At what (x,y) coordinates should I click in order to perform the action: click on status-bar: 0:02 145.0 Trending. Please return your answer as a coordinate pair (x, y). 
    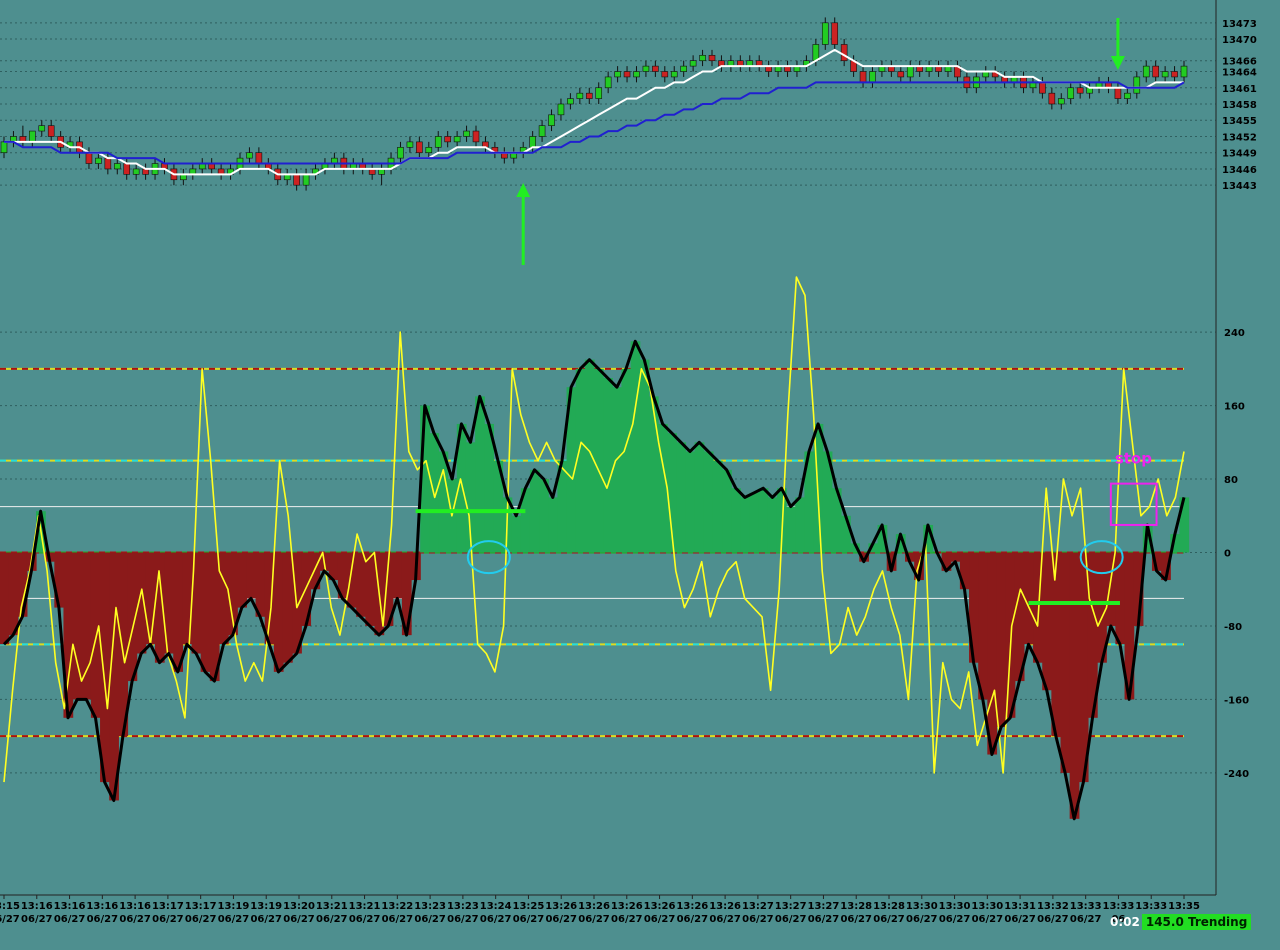
    Looking at the image, I should click on (1181, 922).